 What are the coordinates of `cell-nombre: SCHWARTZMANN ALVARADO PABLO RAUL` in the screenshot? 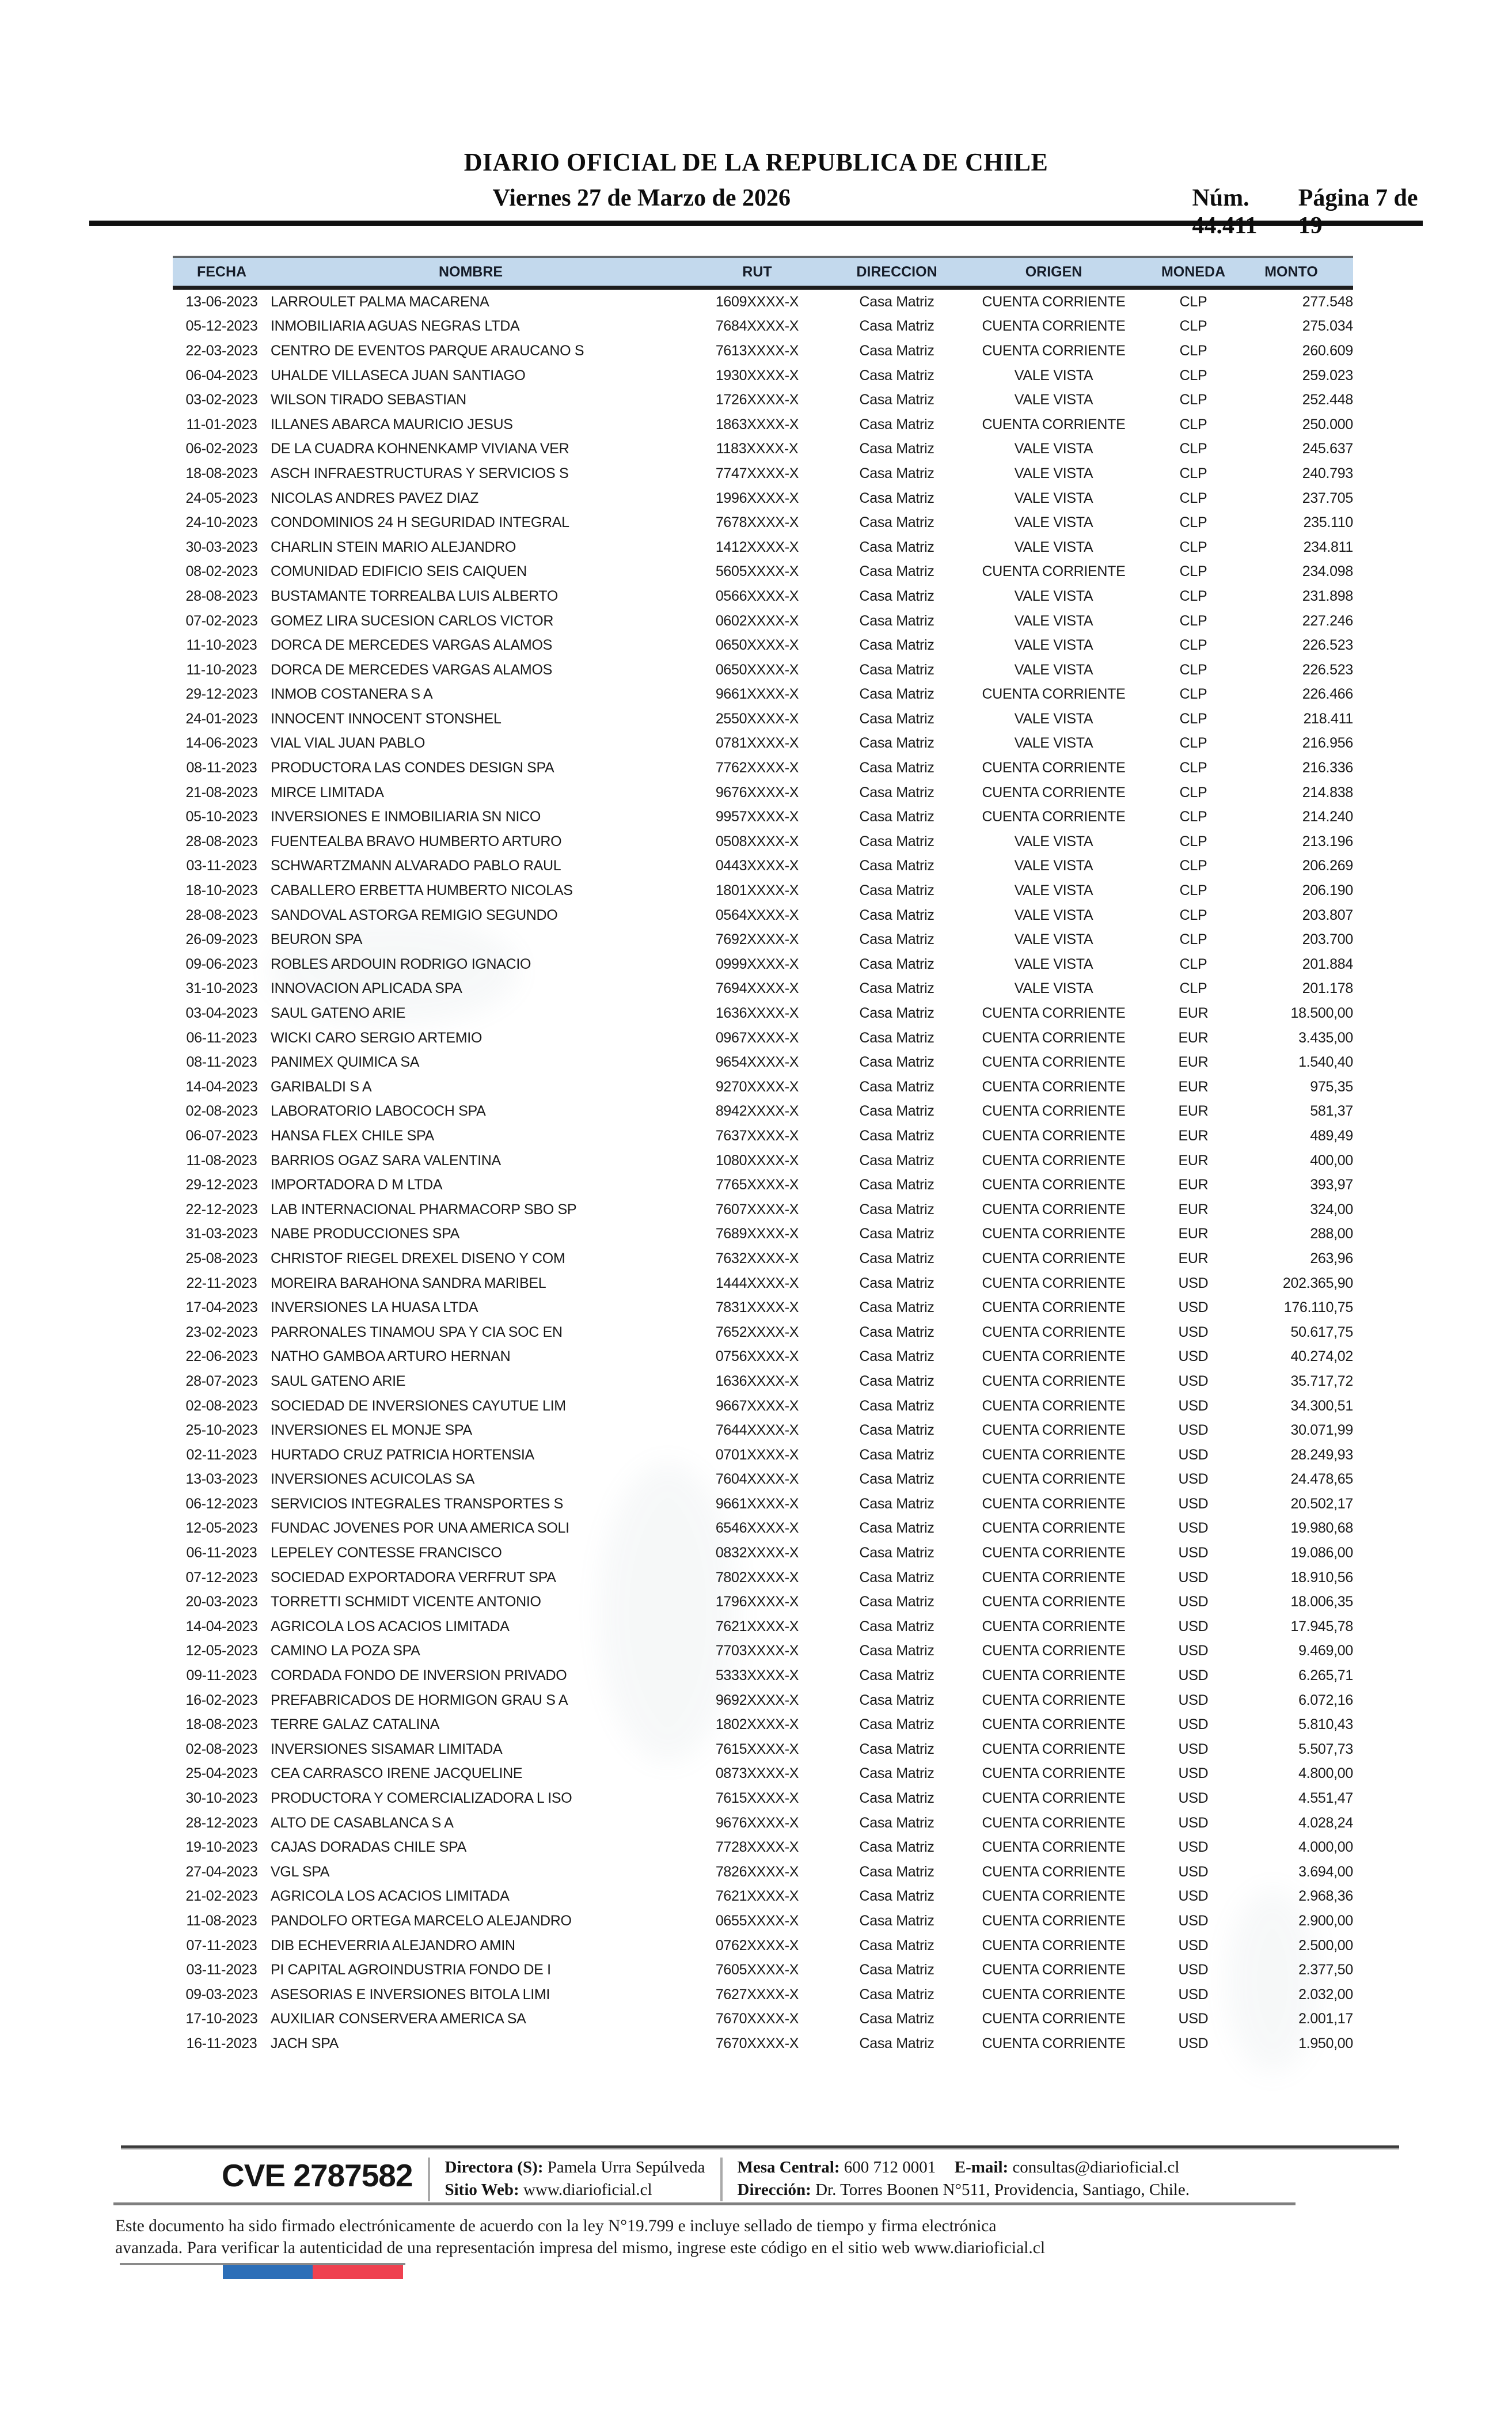 It's located at (416, 866).